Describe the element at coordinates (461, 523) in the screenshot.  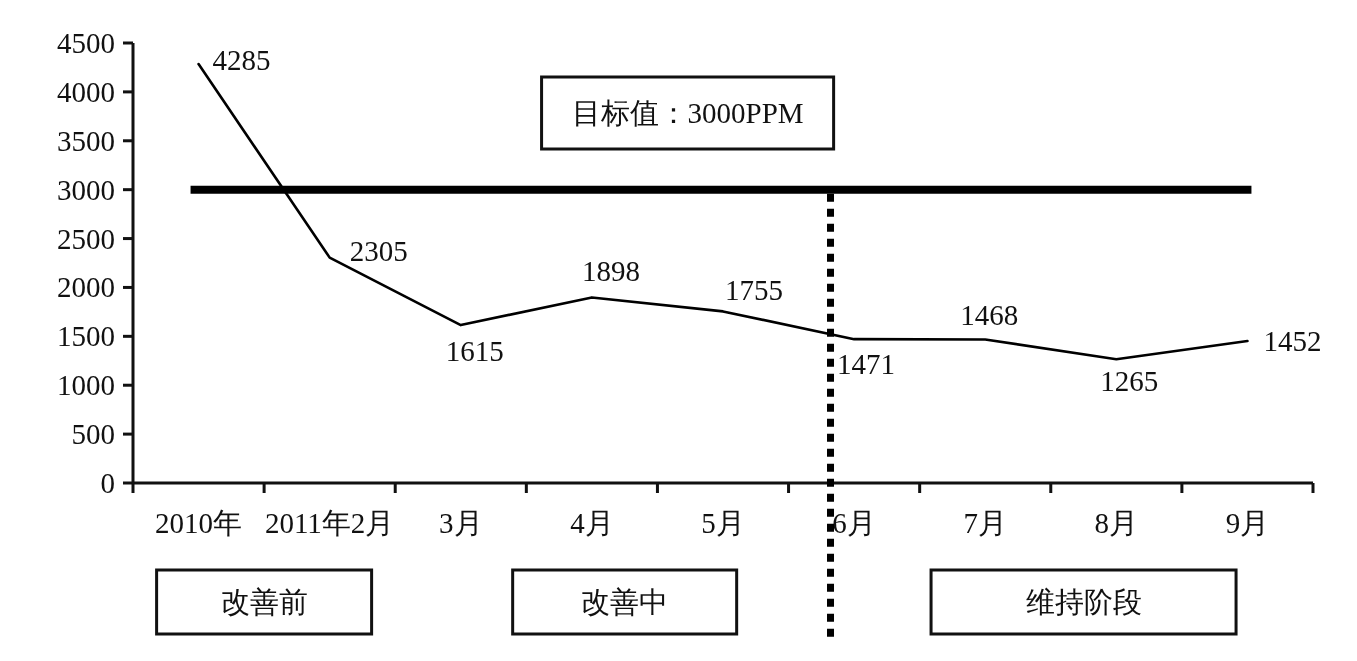
I see `x-tick-label: 3月` at that location.